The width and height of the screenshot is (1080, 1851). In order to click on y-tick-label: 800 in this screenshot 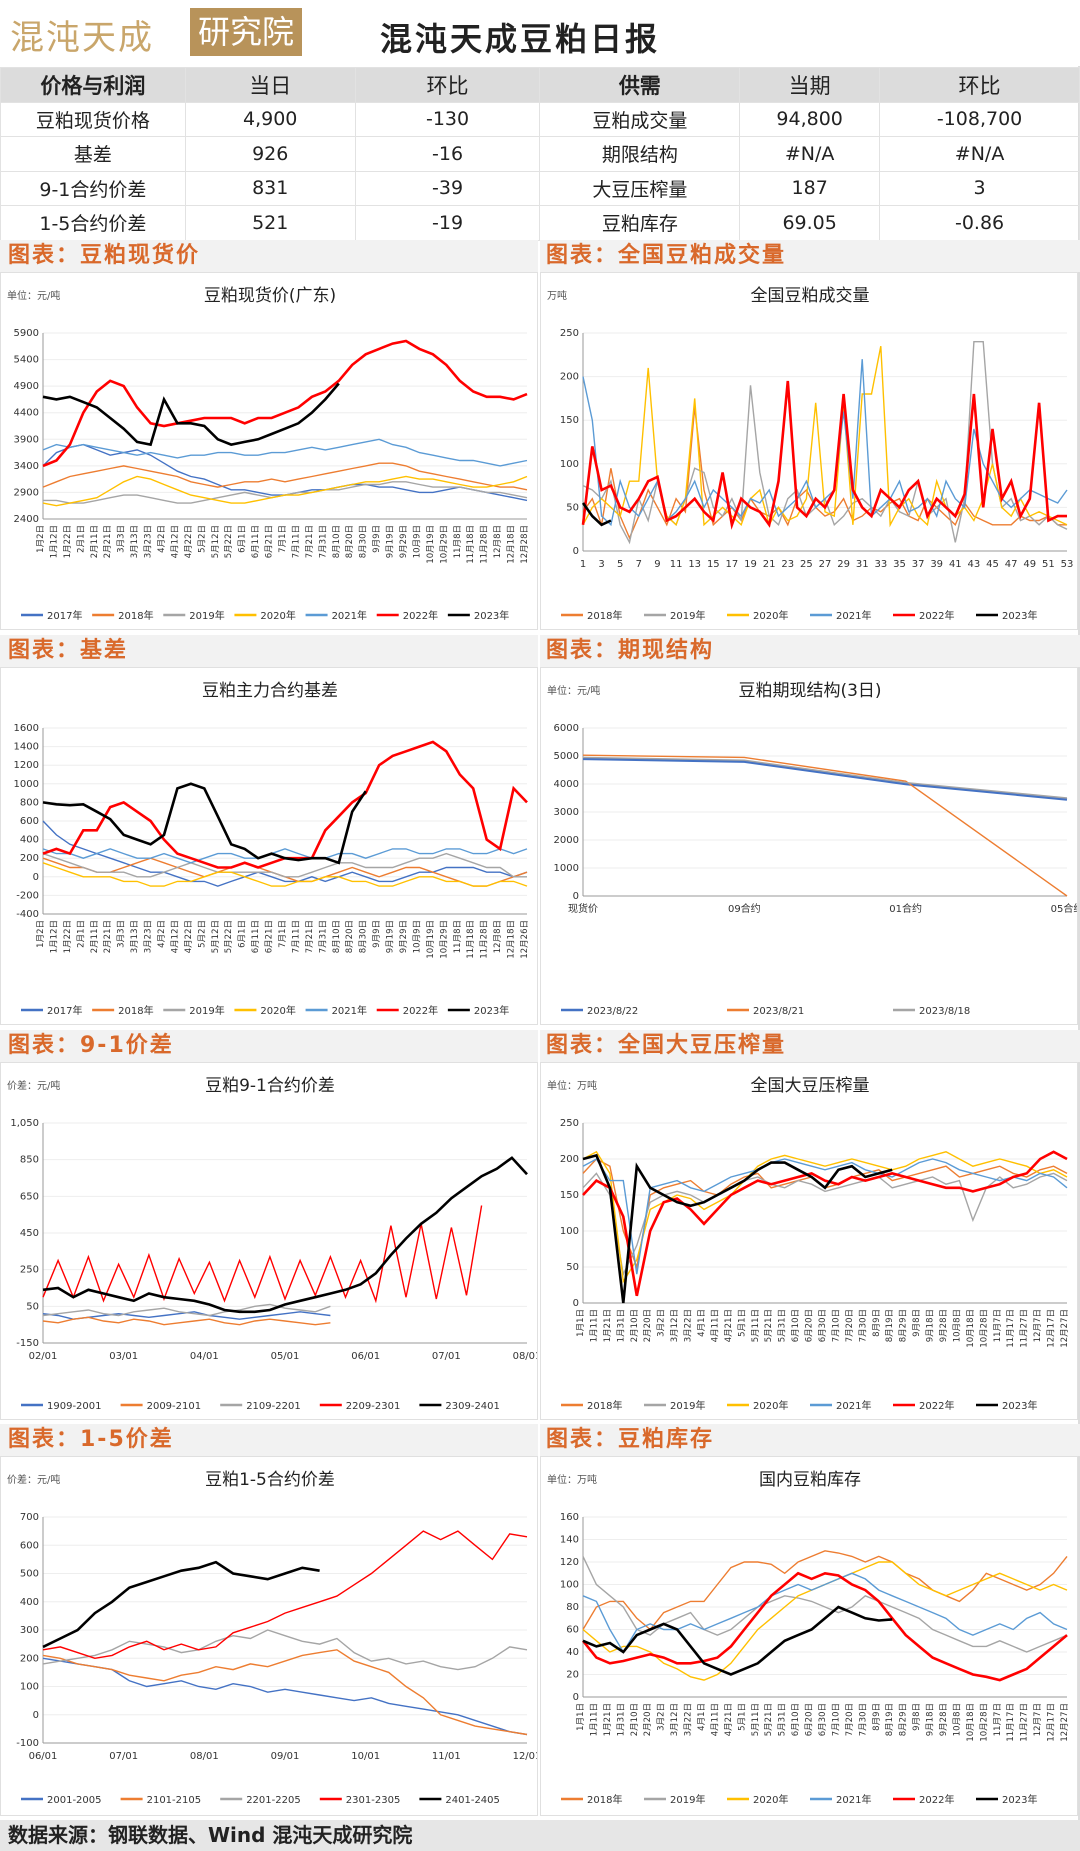, I will do `click(29, 802)`.